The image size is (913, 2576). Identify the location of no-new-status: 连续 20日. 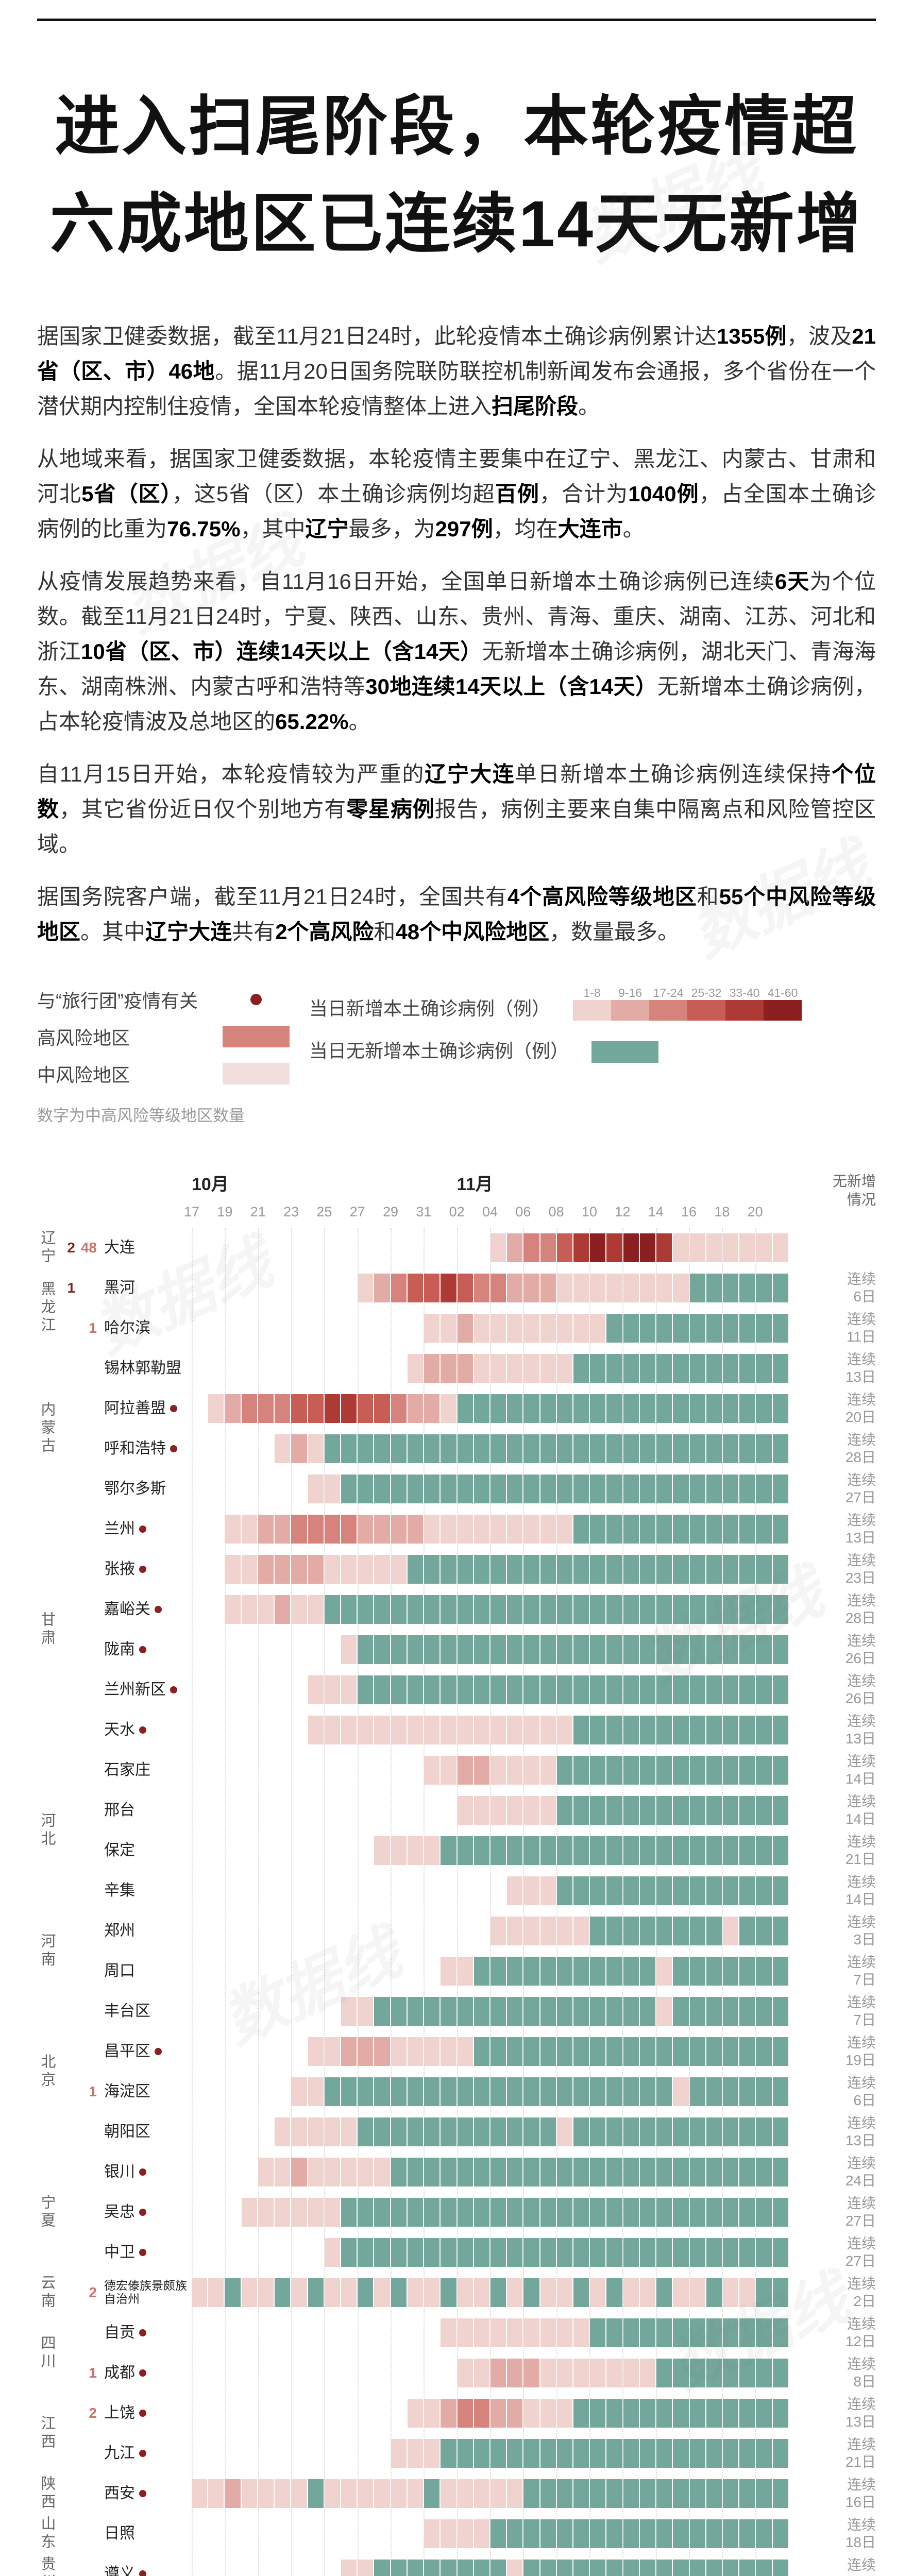
(860, 1408).